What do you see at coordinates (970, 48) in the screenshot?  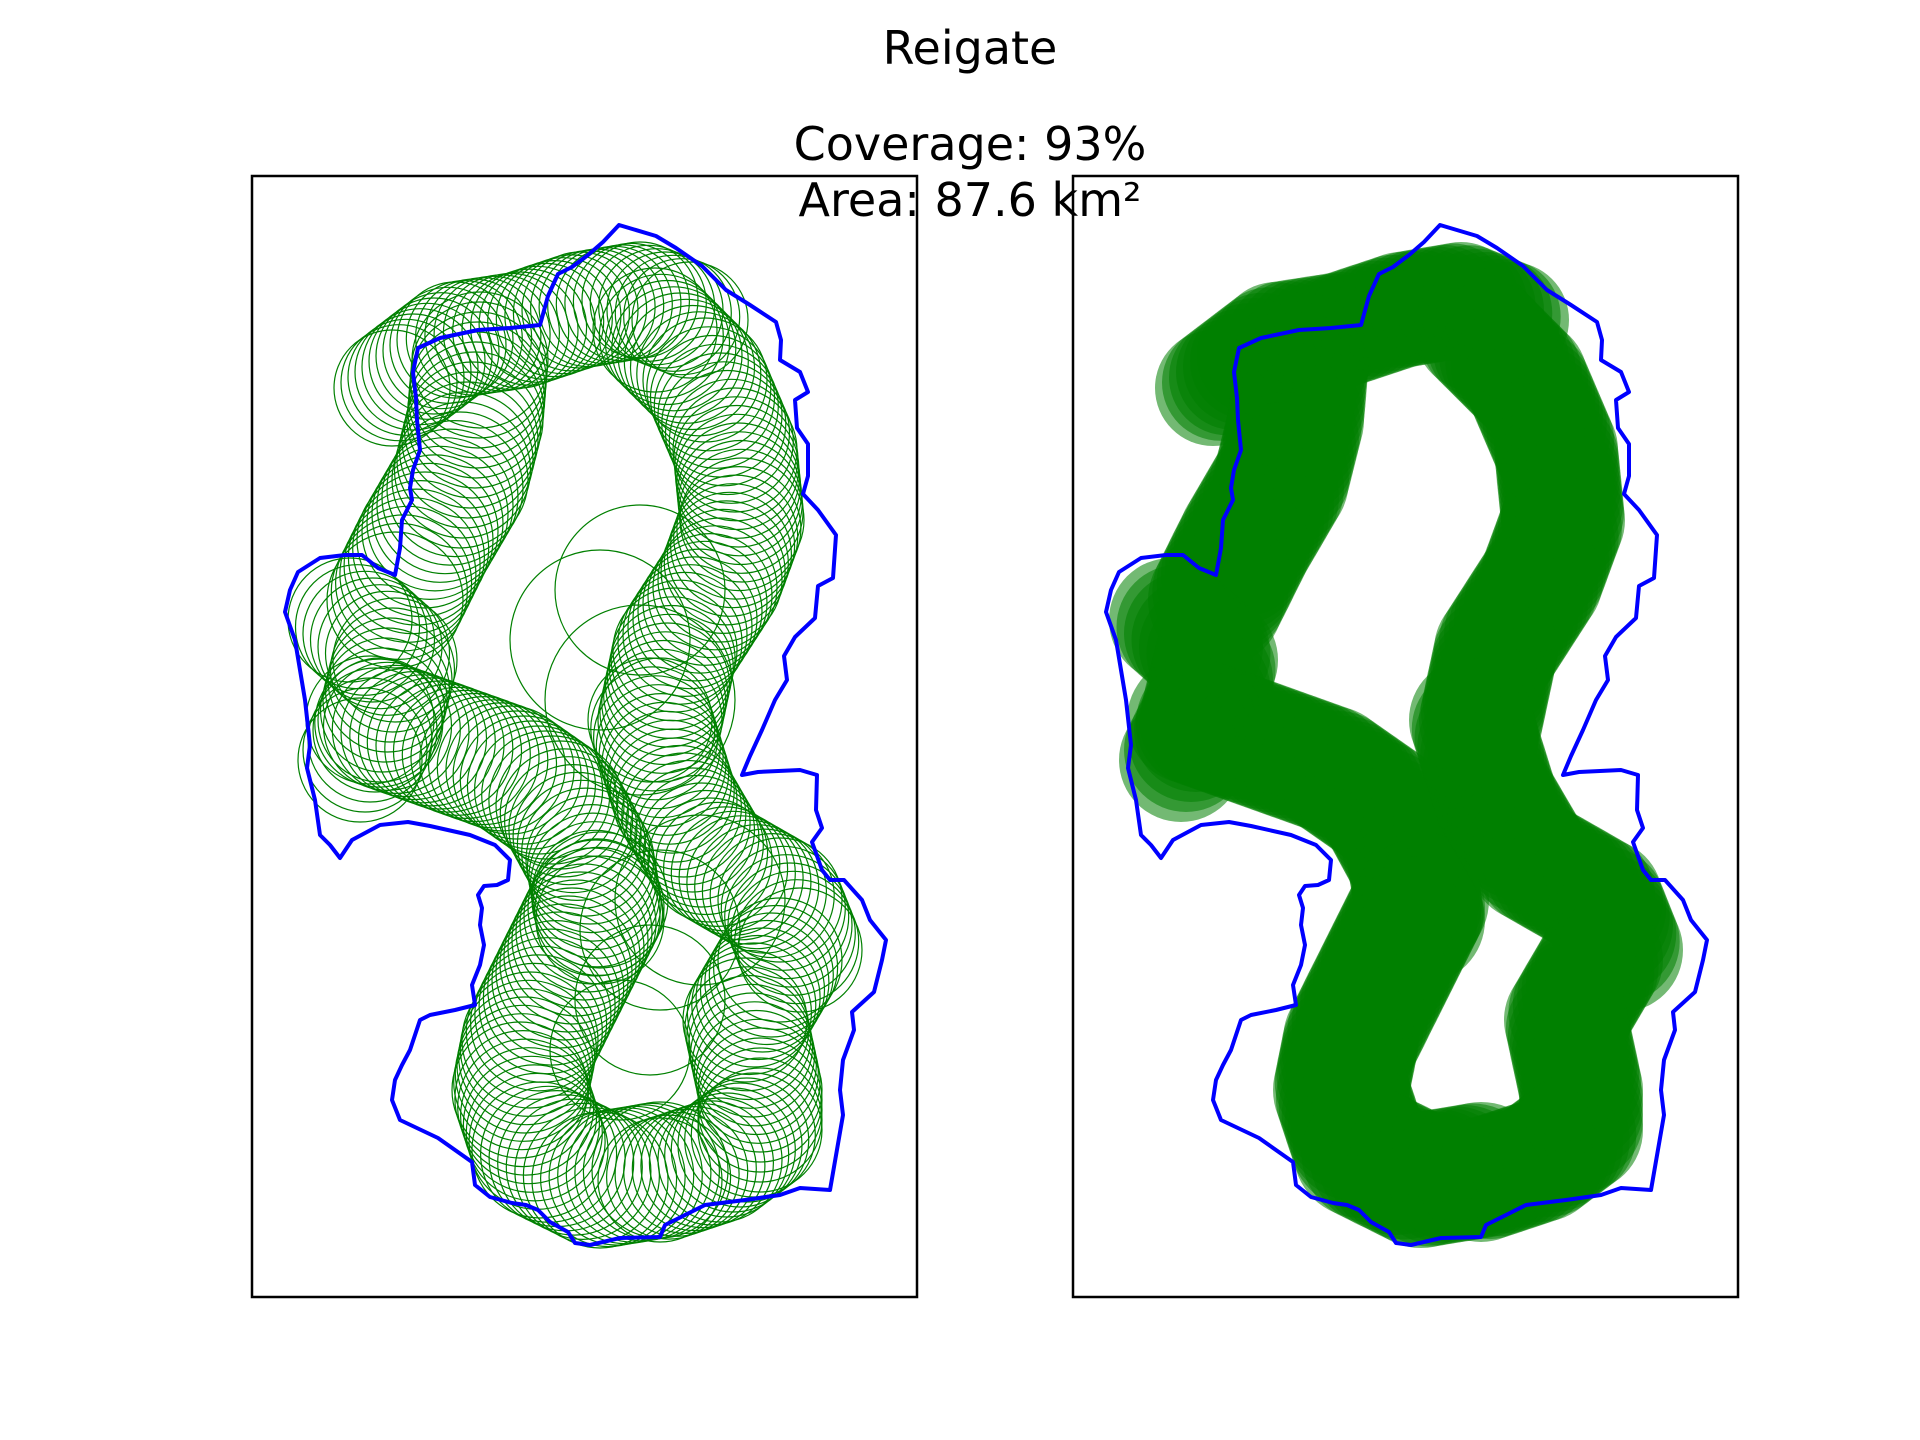 I see `figure-title: Reigate` at bounding box center [970, 48].